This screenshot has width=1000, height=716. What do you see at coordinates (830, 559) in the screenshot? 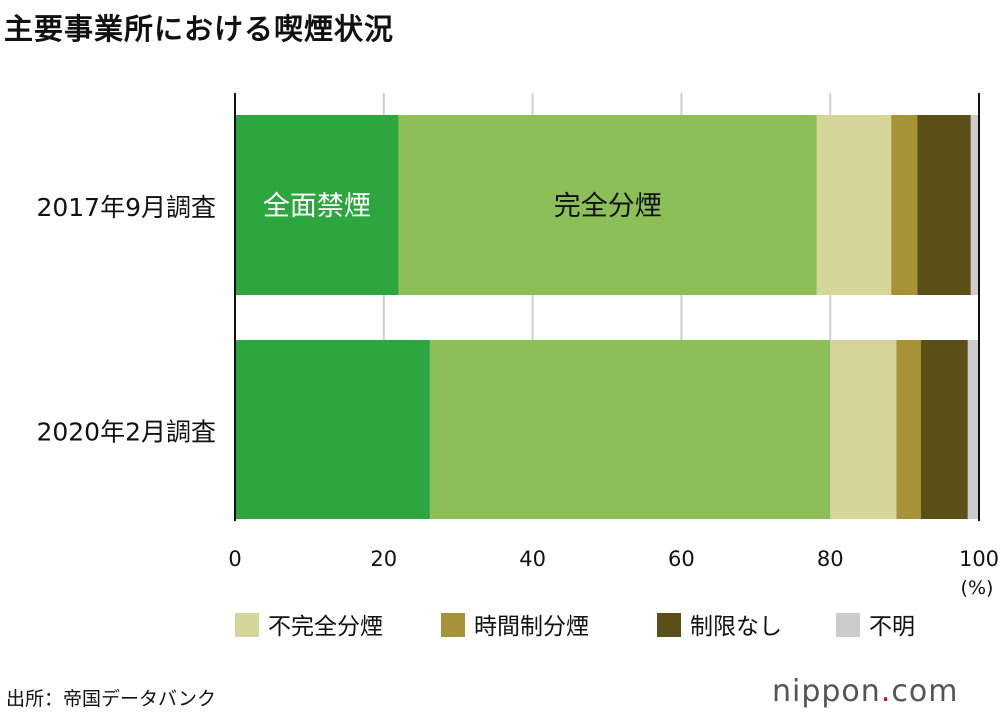
I see `x-tick-label: 80` at bounding box center [830, 559].